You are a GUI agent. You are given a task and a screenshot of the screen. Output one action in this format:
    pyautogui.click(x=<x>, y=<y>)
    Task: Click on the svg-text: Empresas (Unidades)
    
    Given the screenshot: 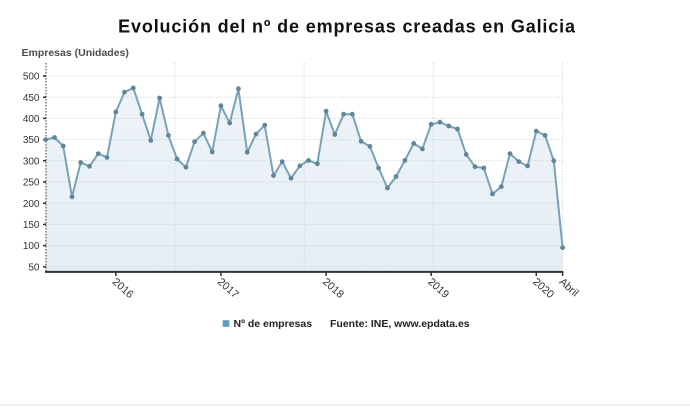 What is the action you would take?
    pyautogui.click(x=75, y=53)
    